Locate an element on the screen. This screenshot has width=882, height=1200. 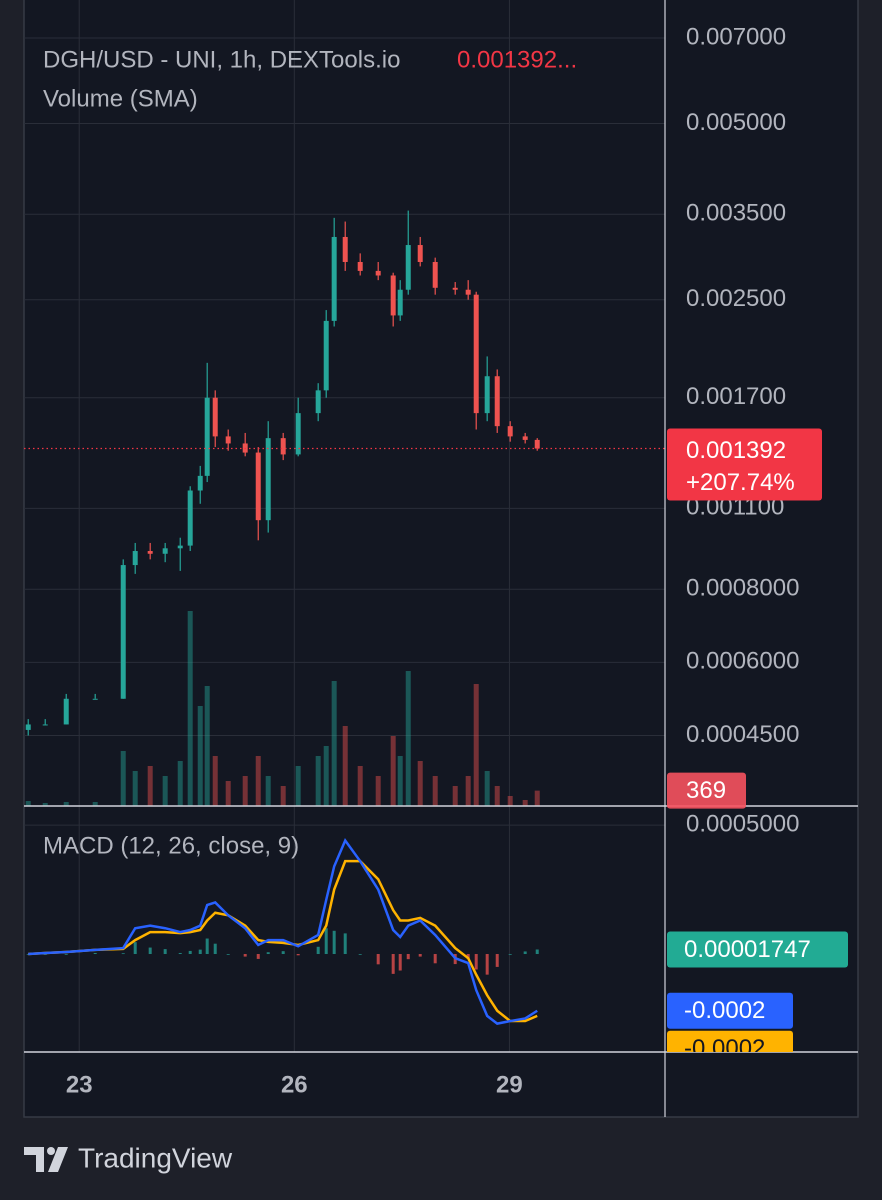
y-tick-label: 0.002500 is located at coordinates (736, 298).